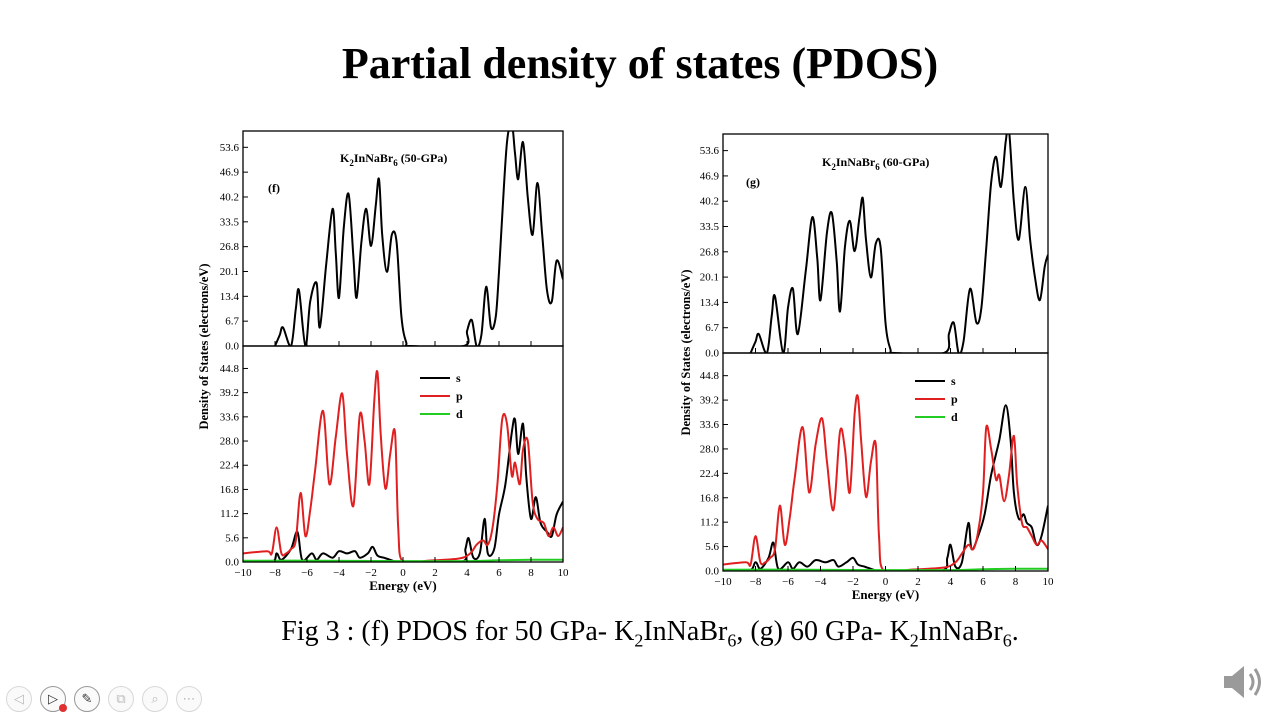 Image resolution: width=1280 pixels, height=720 pixels. I want to click on xtick-label: −4, so click(821, 582).